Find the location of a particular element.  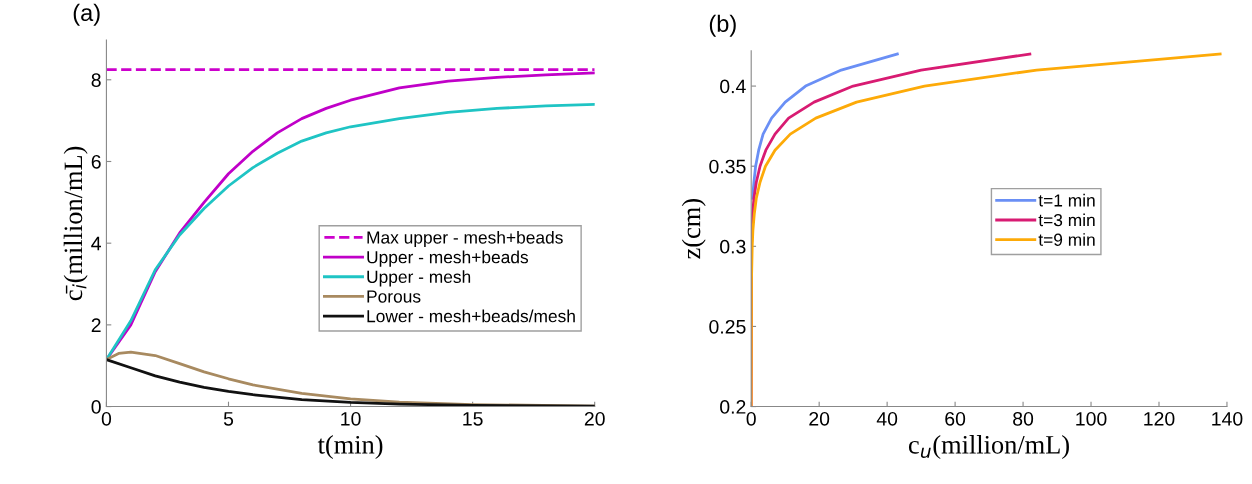

y-tick-label: 0.2 is located at coordinates (733, 407).